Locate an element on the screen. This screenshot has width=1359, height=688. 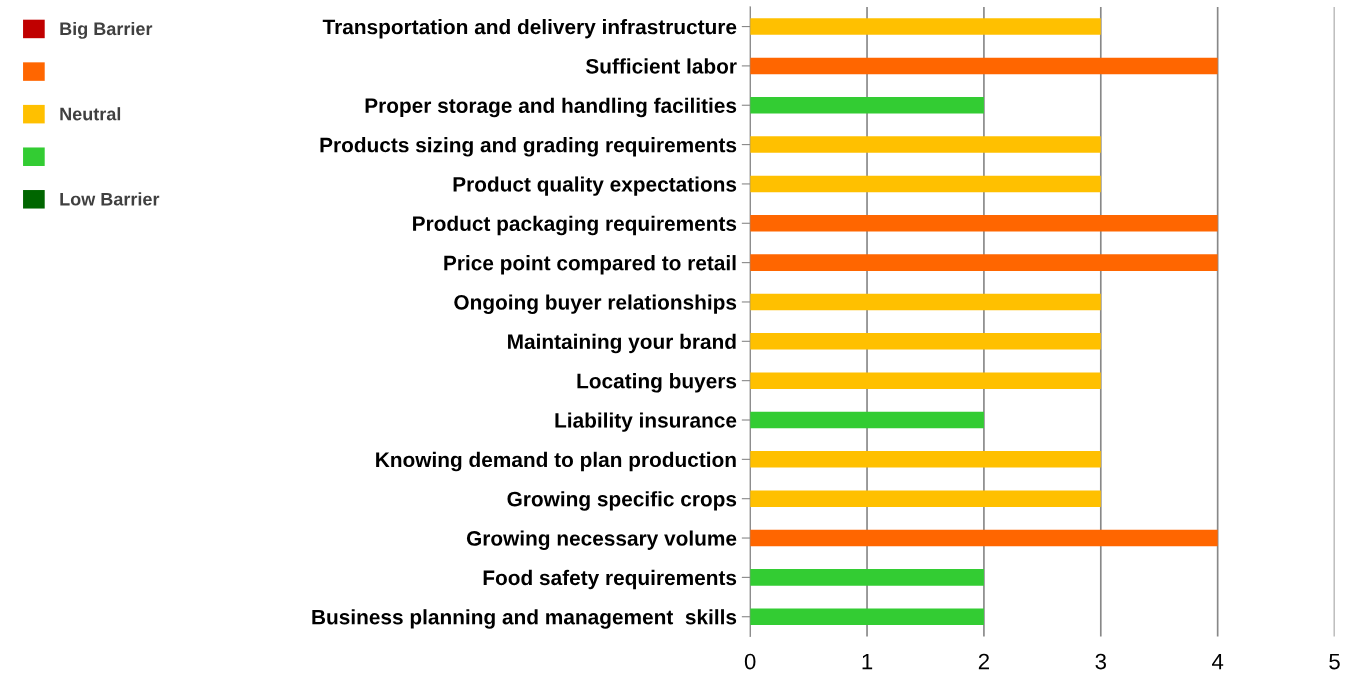
legend-label: Low Barrier is located at coordinates (110, 199).